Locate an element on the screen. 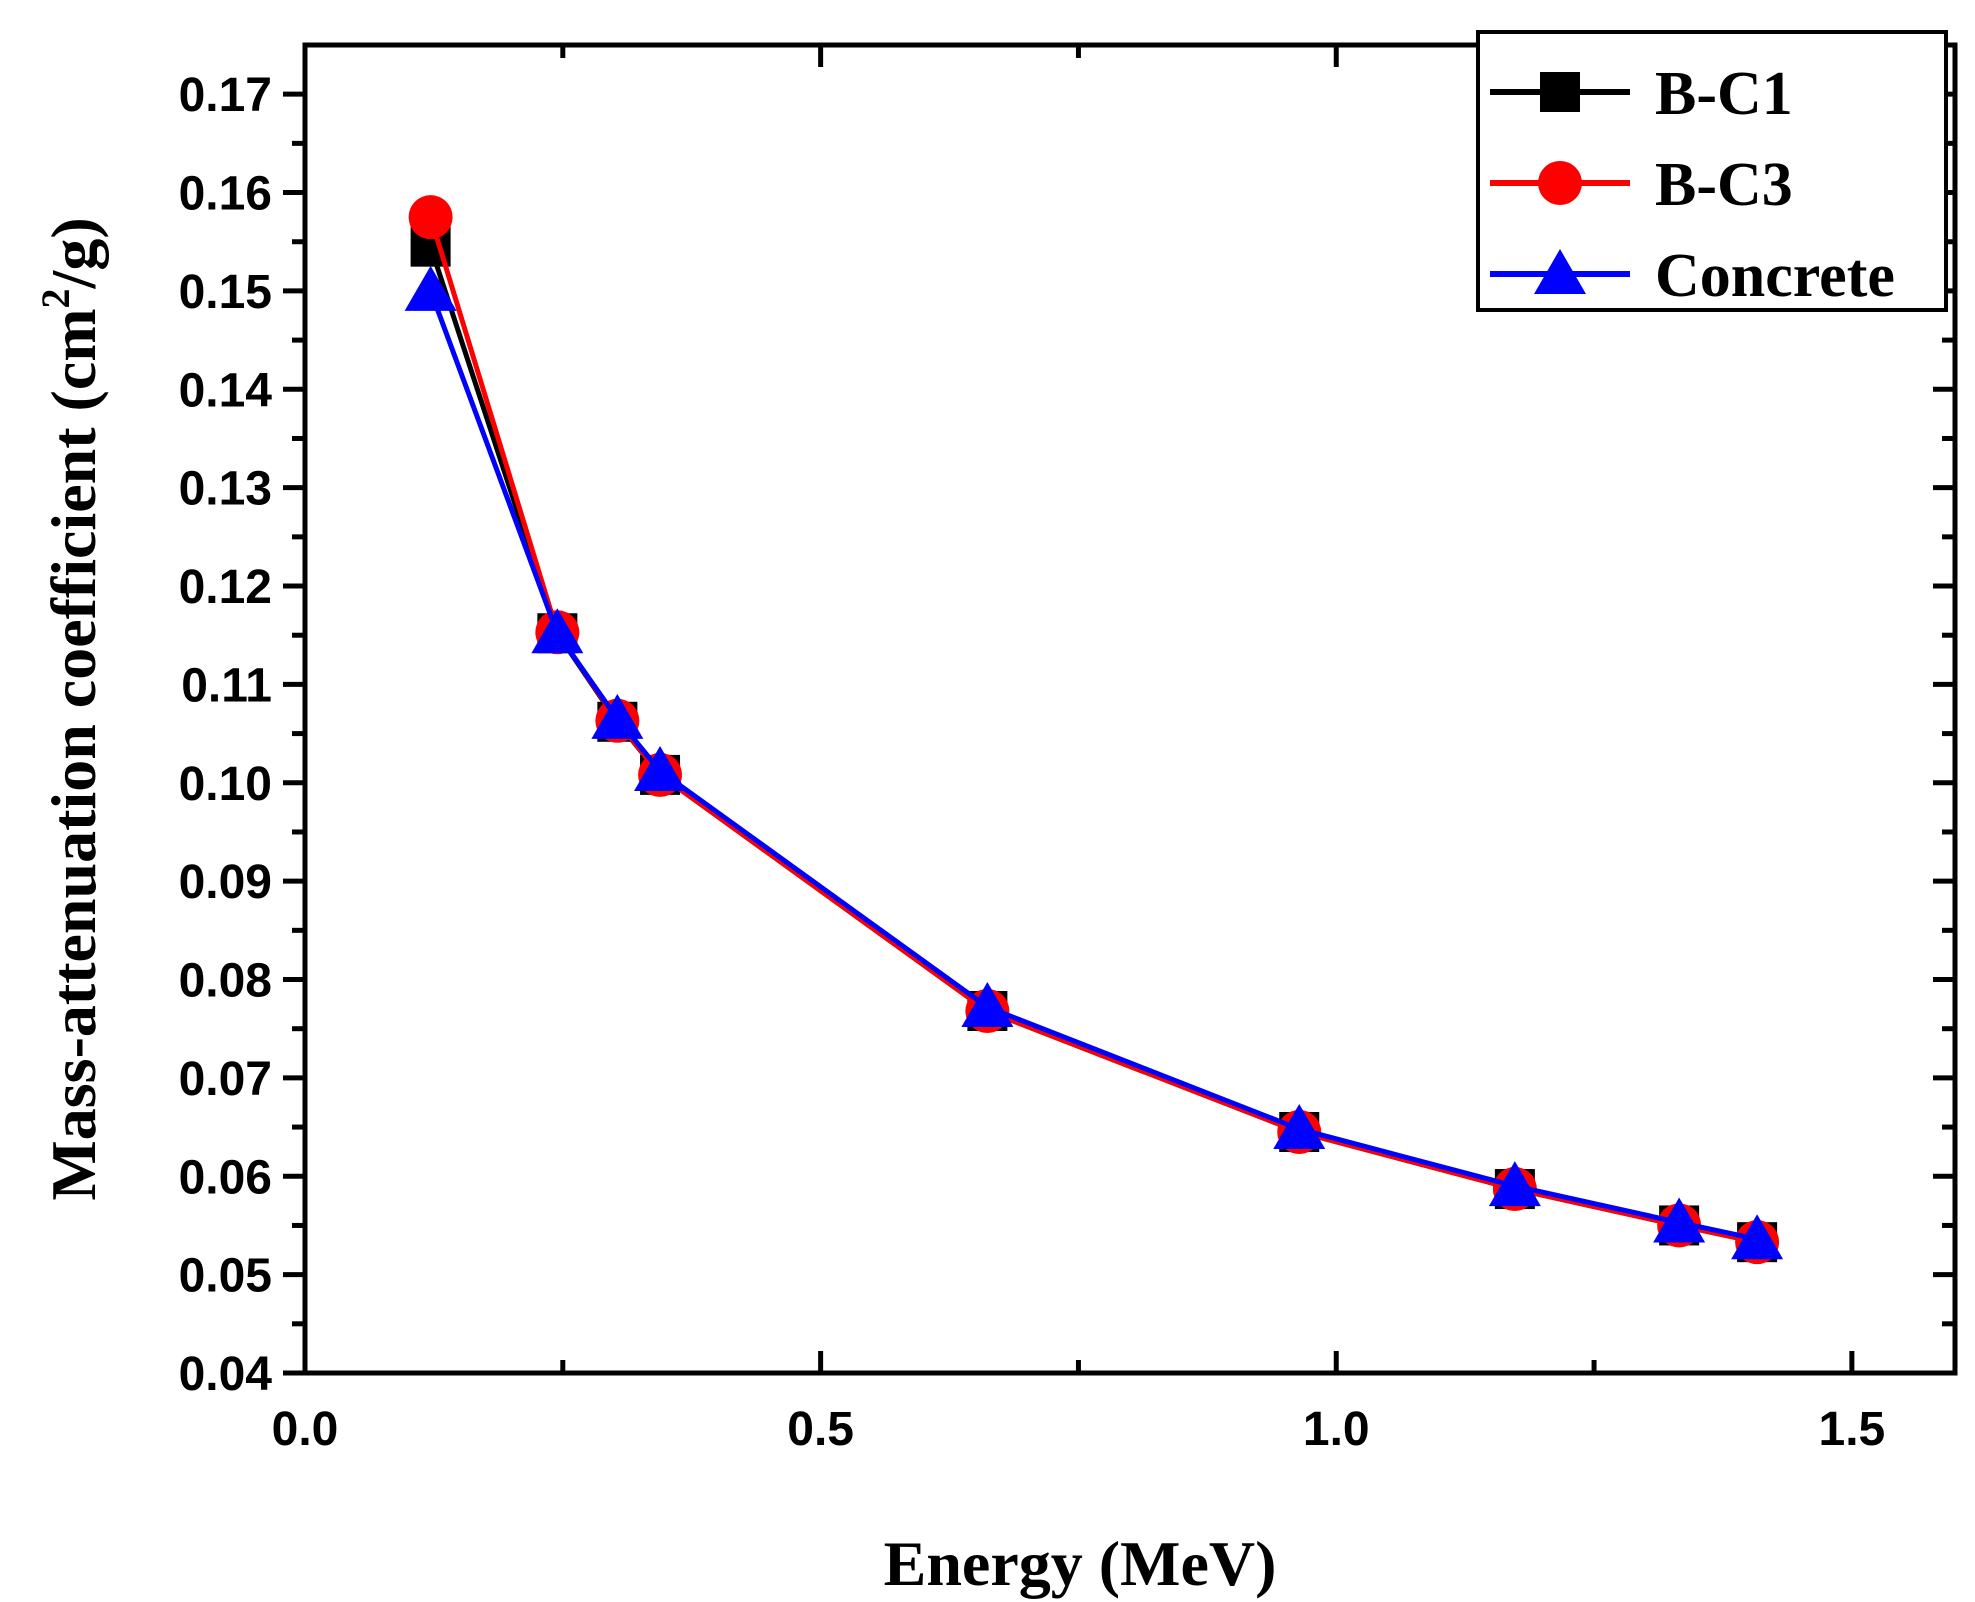  y-tick-label: 0.12 is located at coordinates (225, 587).